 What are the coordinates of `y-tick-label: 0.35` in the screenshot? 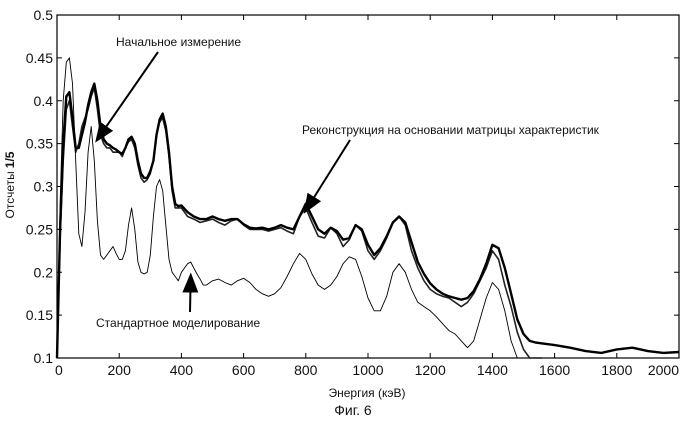 It's located at (39, 144).